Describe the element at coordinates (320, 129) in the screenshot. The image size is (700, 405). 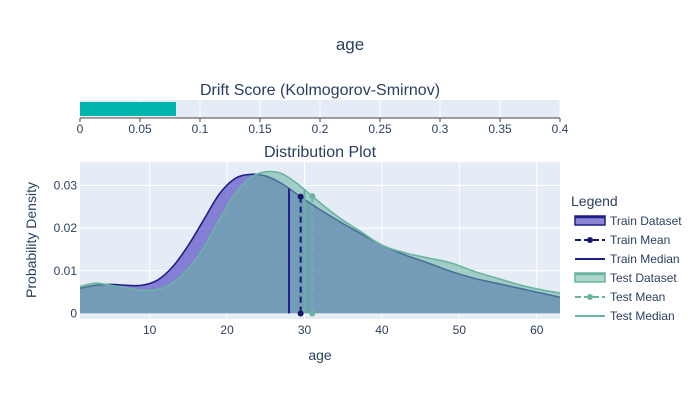
I see `drift-tick-label: 0.2` at that location.